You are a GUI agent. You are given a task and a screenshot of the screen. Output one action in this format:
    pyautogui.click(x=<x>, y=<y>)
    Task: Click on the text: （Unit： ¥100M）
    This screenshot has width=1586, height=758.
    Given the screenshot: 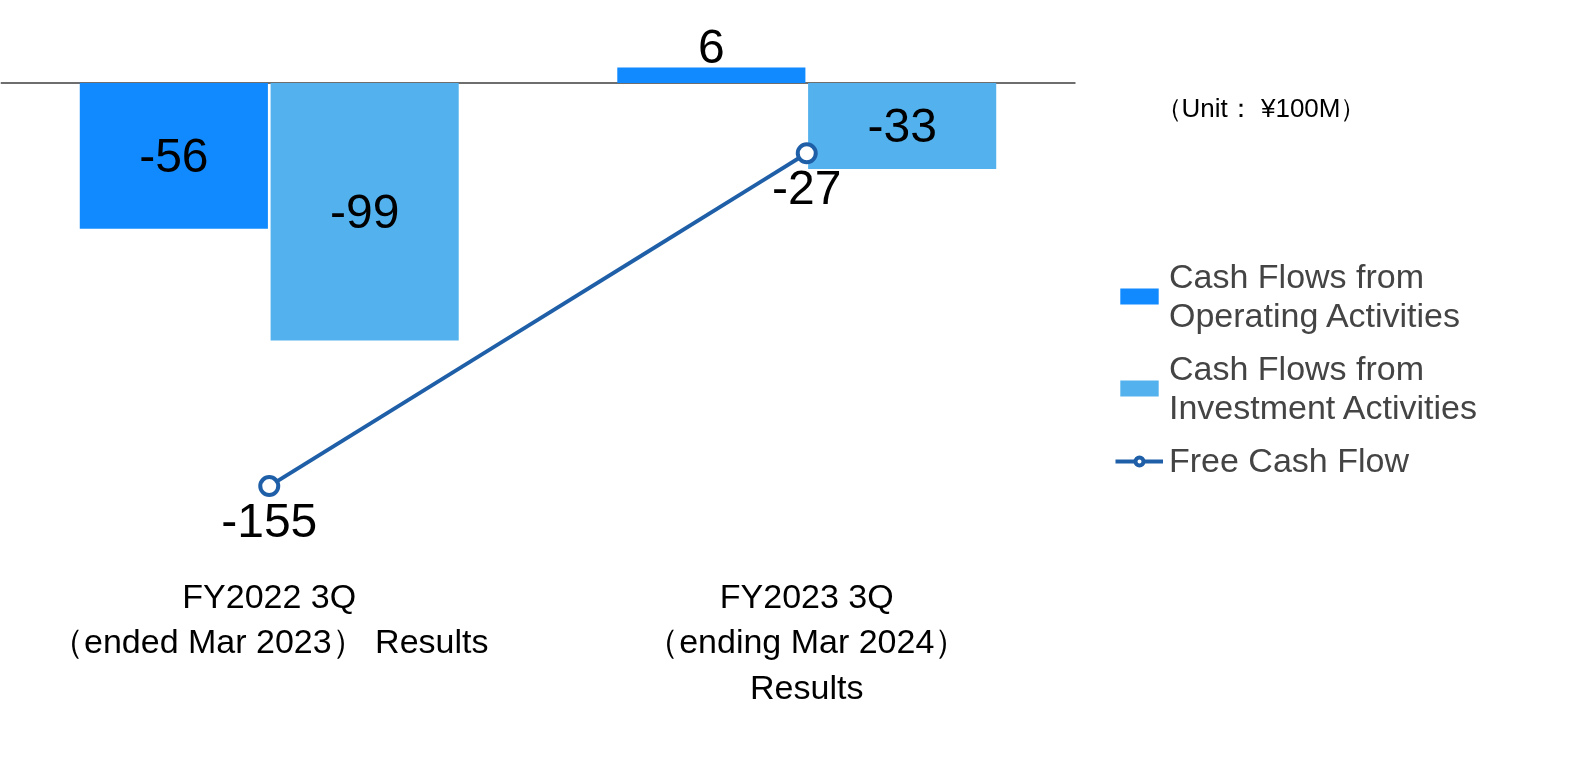 What is the action you would take?
    pyautogui.click(x=1261, y=108)
    